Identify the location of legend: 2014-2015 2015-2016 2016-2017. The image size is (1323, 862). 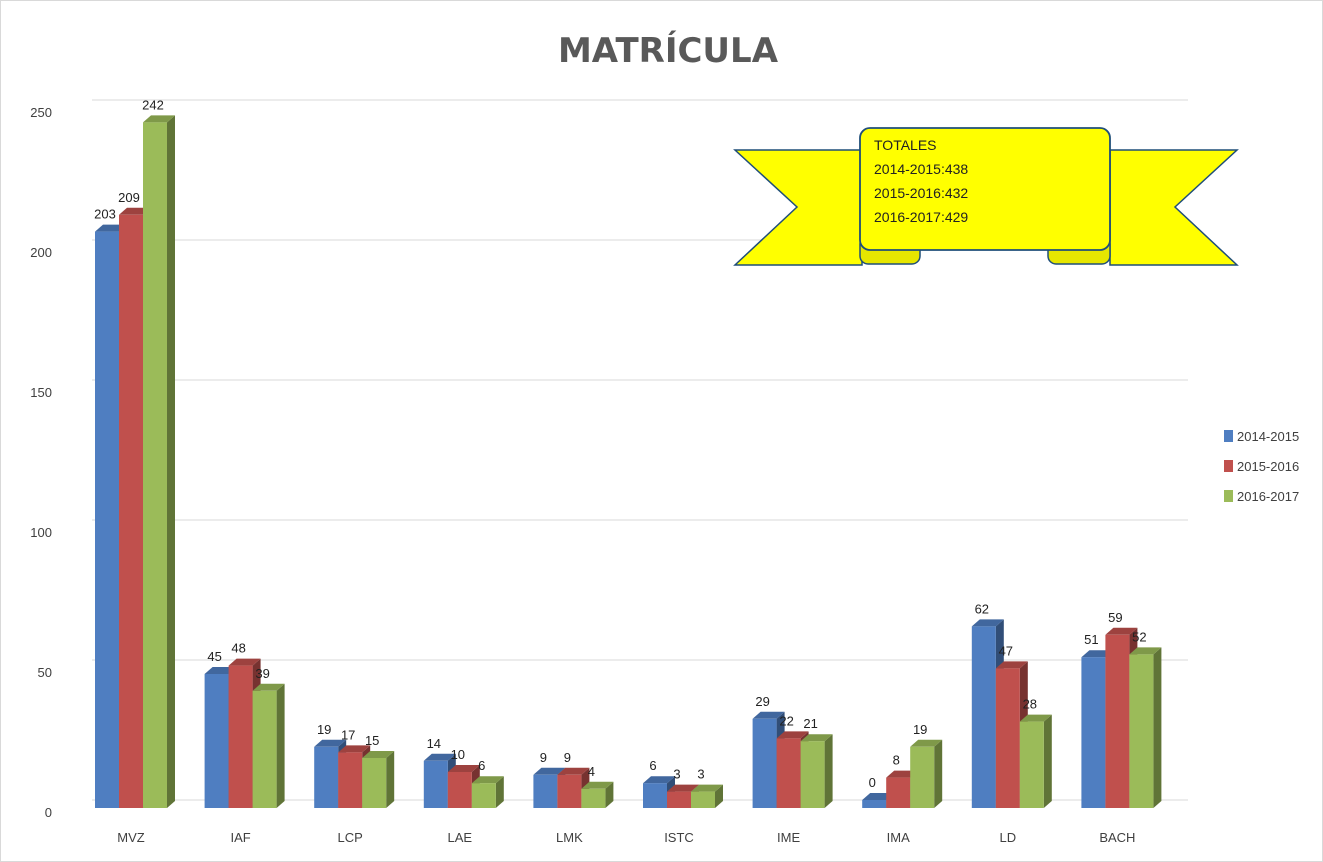
(1261, 466).